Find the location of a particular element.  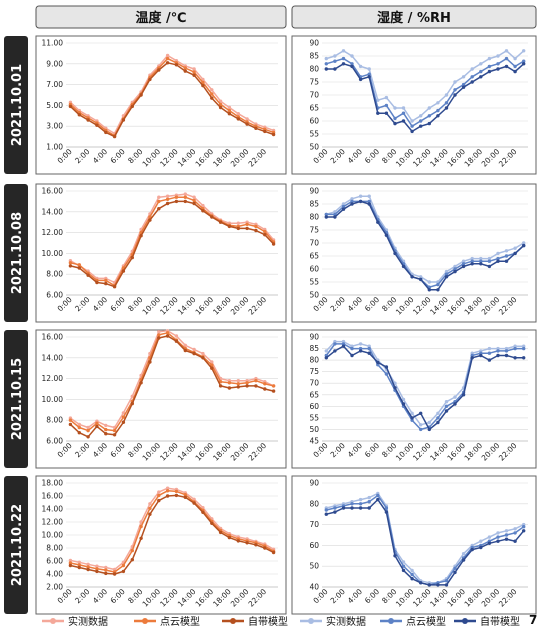

legend-hum-pointcloud-label: 点云模型 is located at coordinates (426, 621).